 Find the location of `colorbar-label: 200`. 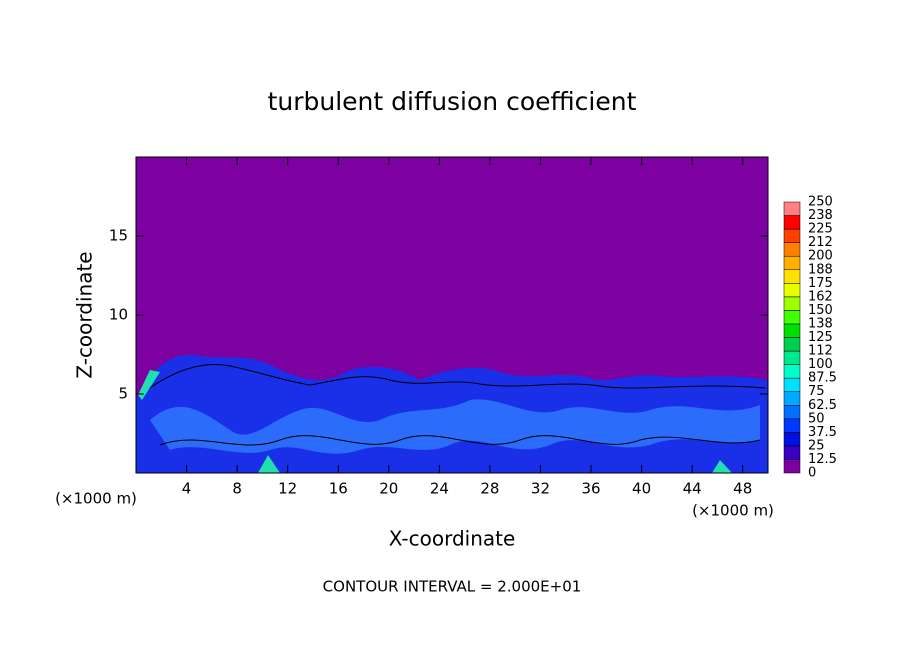

colorbar-label: 200 is located at coordinates (820, 256).